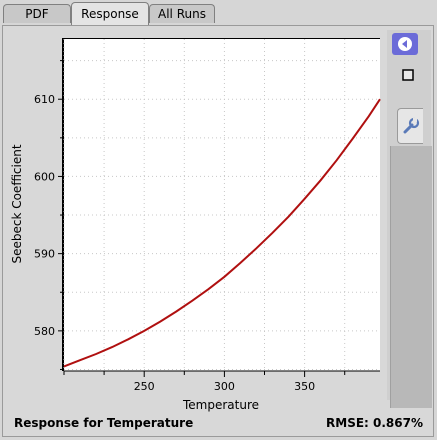 The width and height of the screenshot is (437, 440). What do you see at coordinates (218, 13) in the screenshot?
I see `tab-bar: PDF Response All Runs` at bounding box center [218, 13].